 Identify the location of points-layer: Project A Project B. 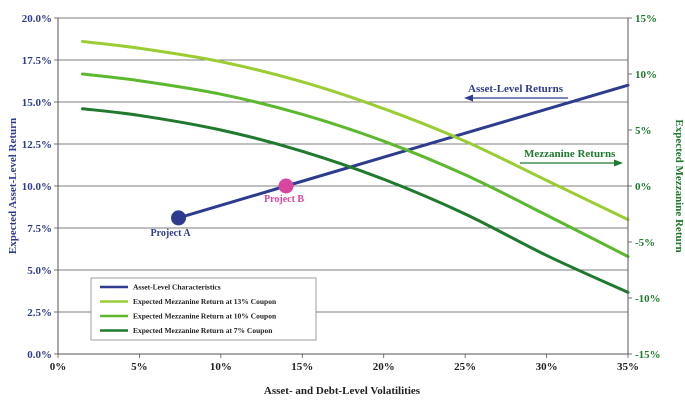
(227, 208).